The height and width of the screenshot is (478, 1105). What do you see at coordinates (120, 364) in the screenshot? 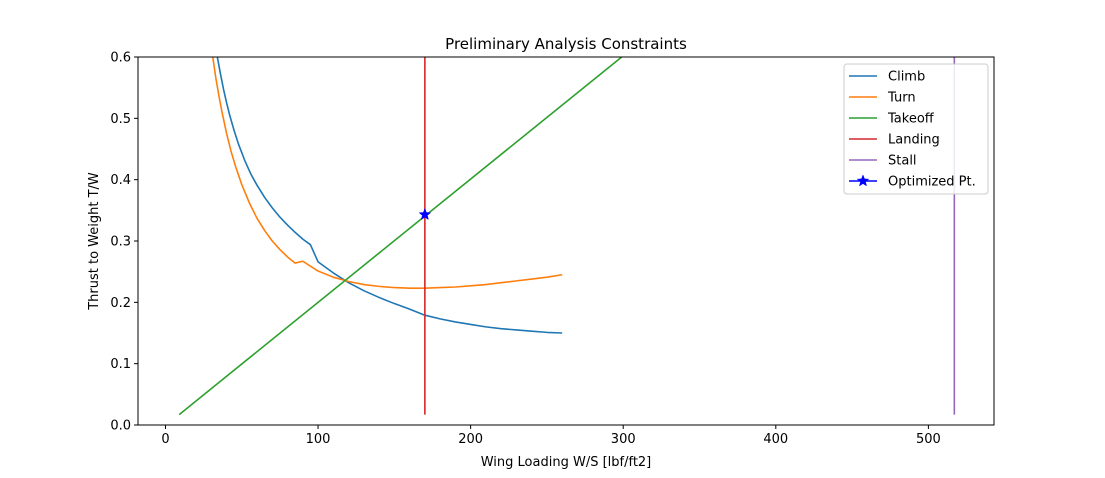
I see `y-tick-label: 0.1` at bounding box center [120, 364].